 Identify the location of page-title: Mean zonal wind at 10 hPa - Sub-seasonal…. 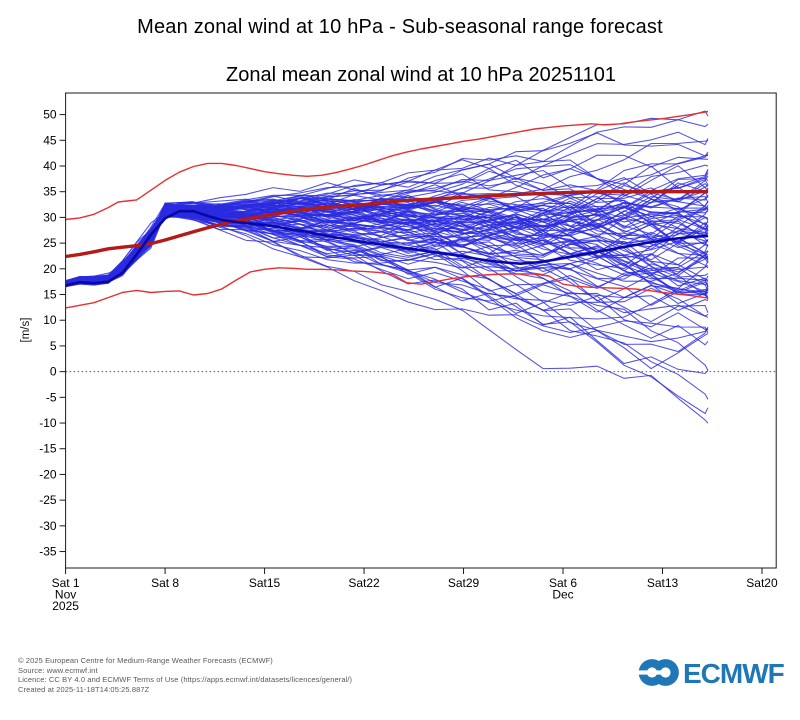
(400, 27).